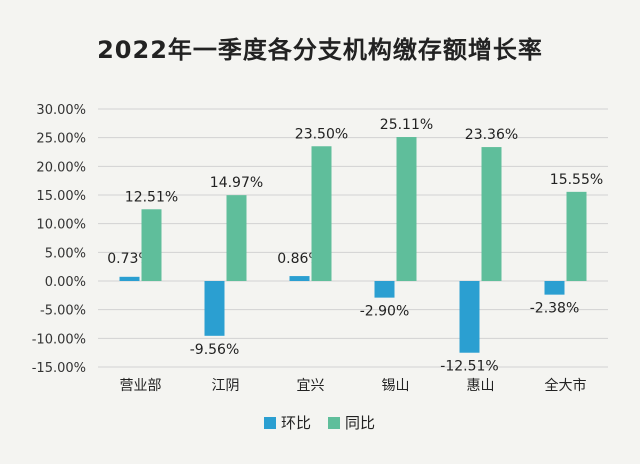 The width and height of the screenshot is (640, 464). What do you see at coordinates (215, 350) in the screenshot?
I see `data-label: -9.56%` at bounding box center [215, 350].